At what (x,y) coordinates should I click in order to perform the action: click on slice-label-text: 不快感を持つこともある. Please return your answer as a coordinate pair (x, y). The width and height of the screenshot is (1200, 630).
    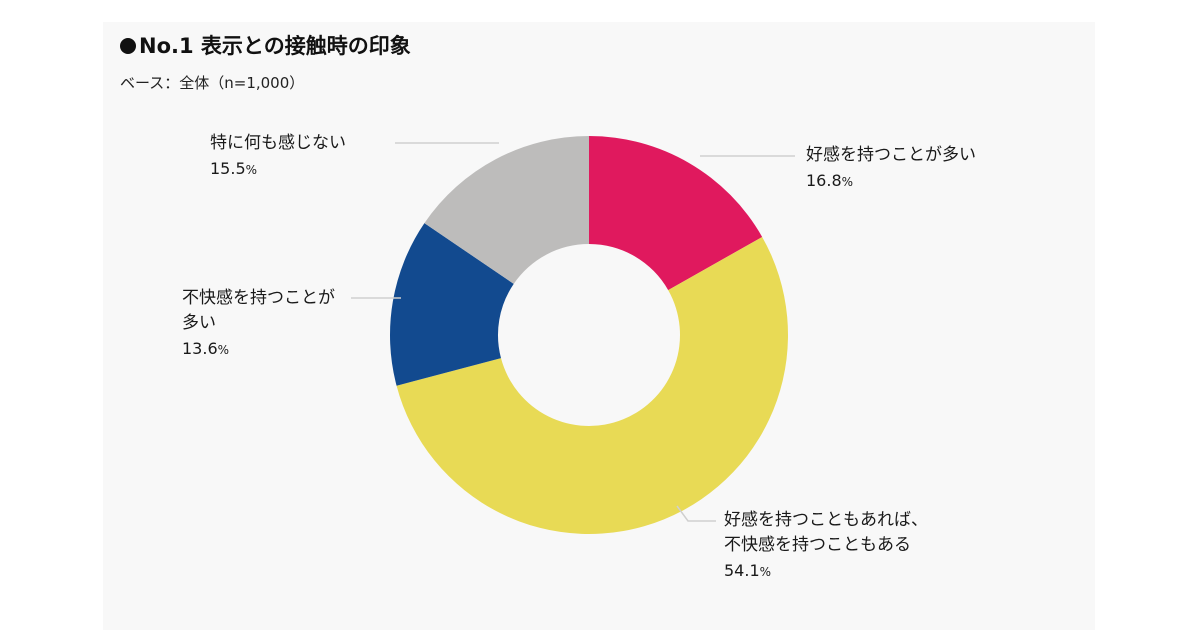
    Looking at the image, I should click on (817, 545).